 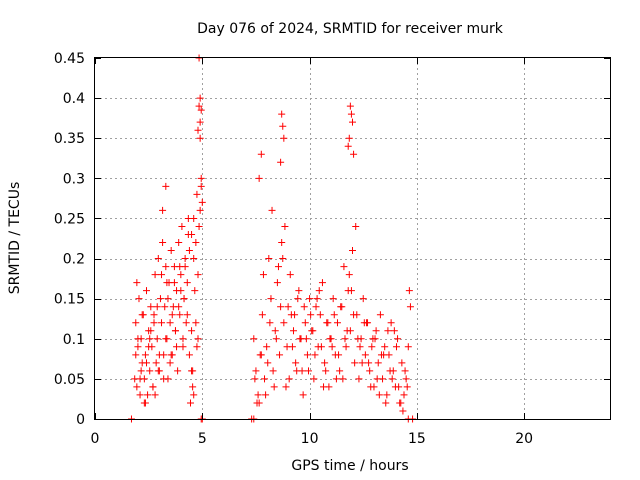 What do you see at coordinates (310, 439) in the screenshot?
I see `x-tick-label: 10` at bounding box center [310, 439].